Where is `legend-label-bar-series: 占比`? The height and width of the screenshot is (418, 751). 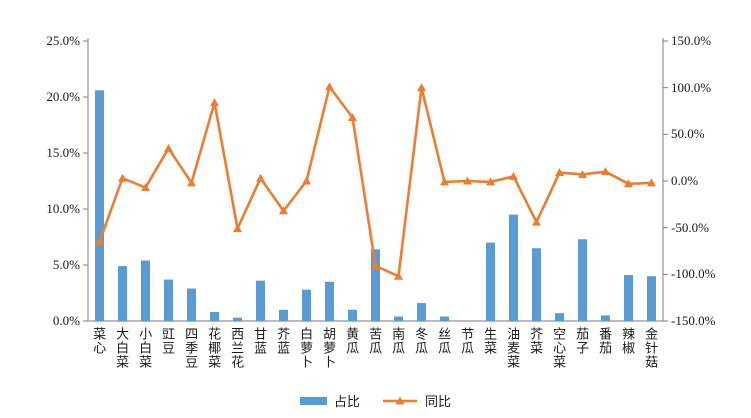
legend-label-bar-series: 占比 is located at coordinates (346, 401).